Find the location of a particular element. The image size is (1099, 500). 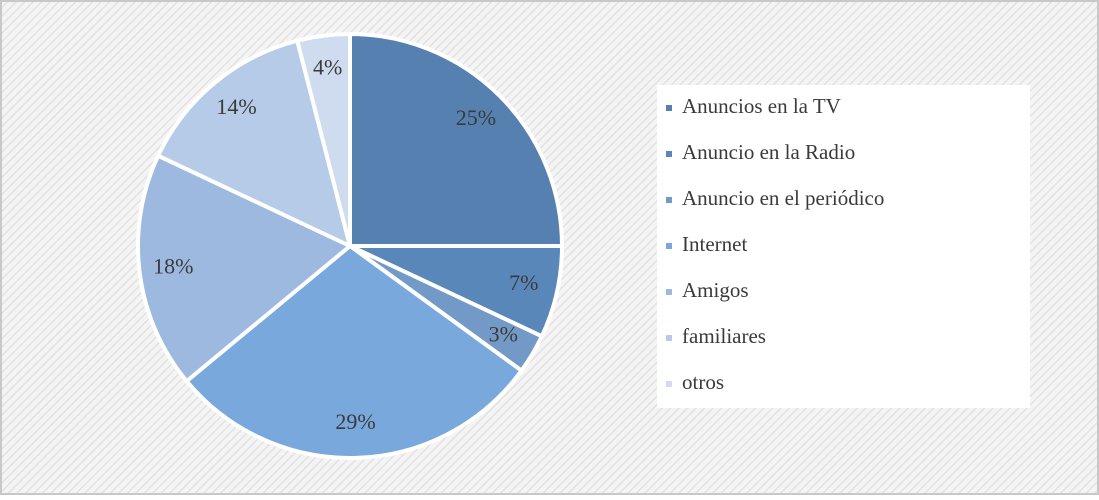

legend-label: Internet is located at coordinates (714, 244).